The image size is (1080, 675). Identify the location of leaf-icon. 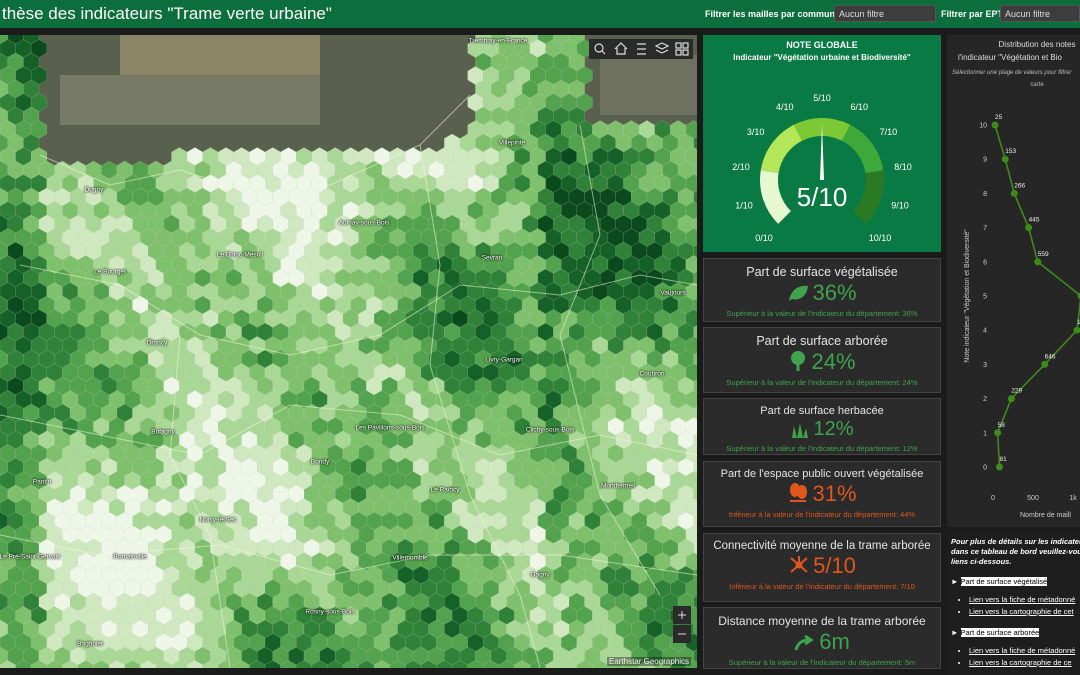
(799, 293).